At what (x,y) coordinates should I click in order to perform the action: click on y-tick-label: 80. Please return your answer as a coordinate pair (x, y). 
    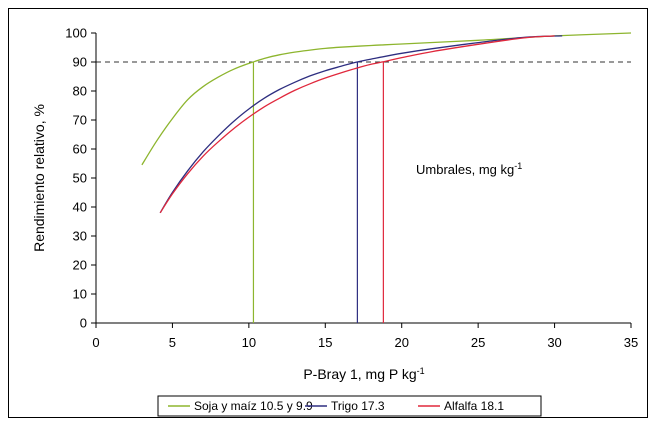
    Looking at the image, I should click on (80, 91).